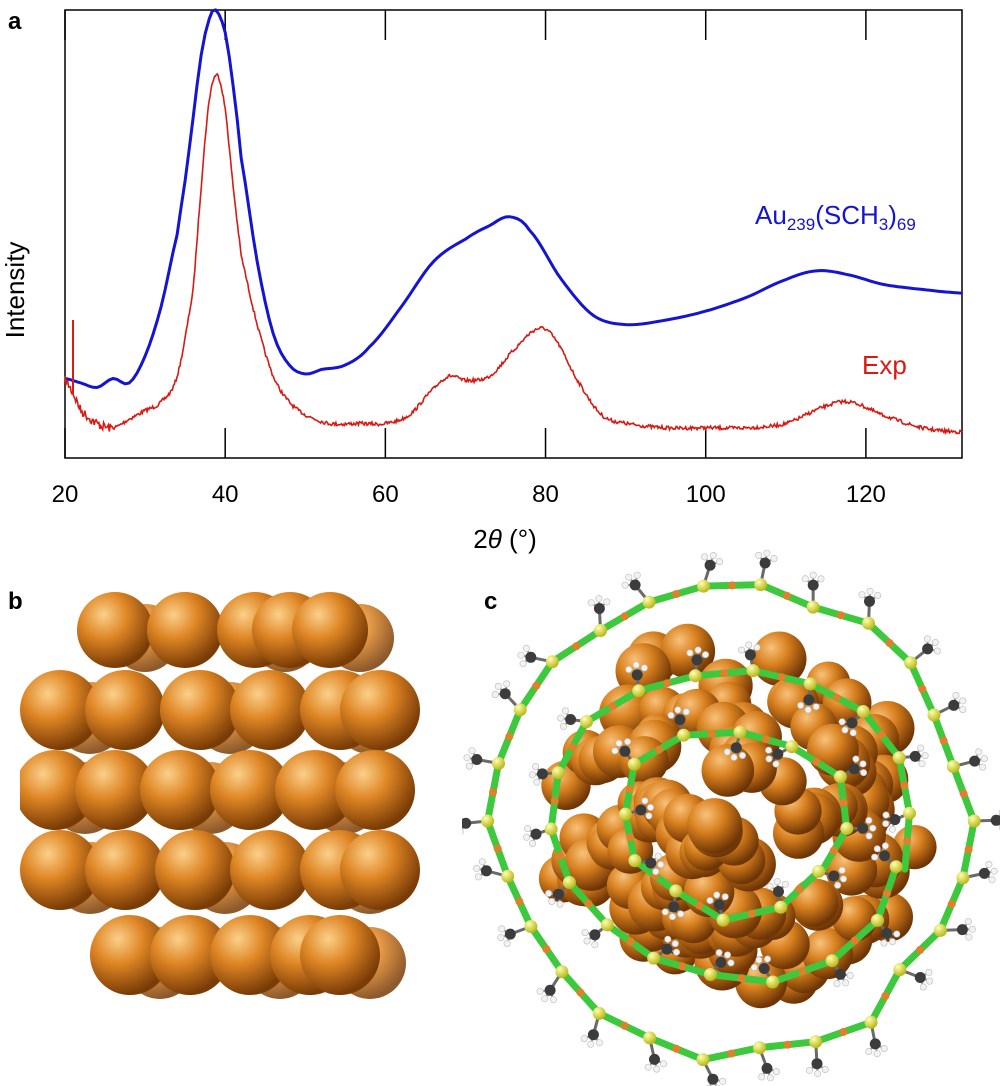  I want to click on x-axis-title: 2θ (°), so click(505, 539).